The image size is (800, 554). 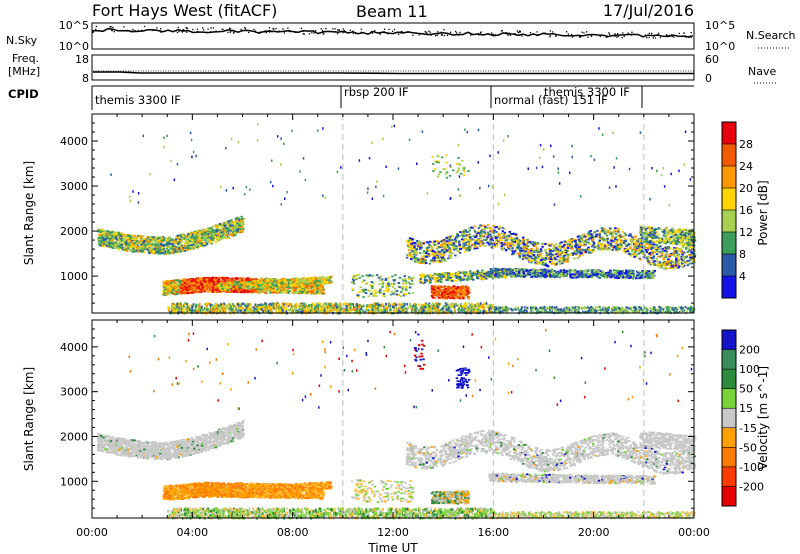 What do you see at coordinates (184, 10) in the screenshot?
I see `station-title: Fort Hays West (fitACF)` at bounding box center [184, 10].